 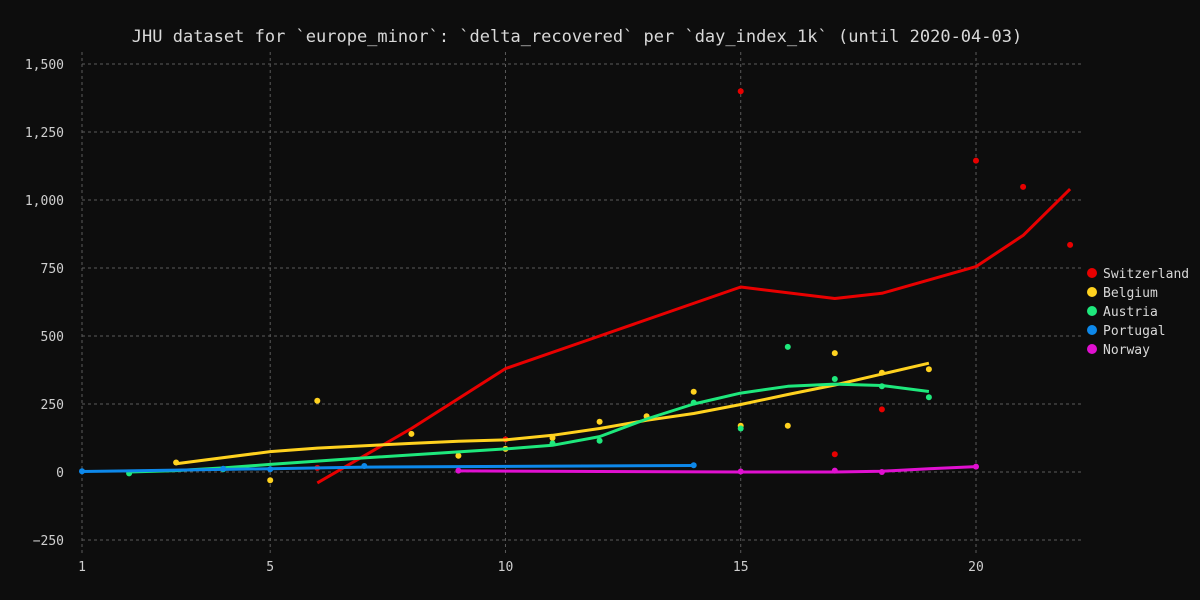 I want to click on y-tick-label: 1,250, so click(x=44, y=133).